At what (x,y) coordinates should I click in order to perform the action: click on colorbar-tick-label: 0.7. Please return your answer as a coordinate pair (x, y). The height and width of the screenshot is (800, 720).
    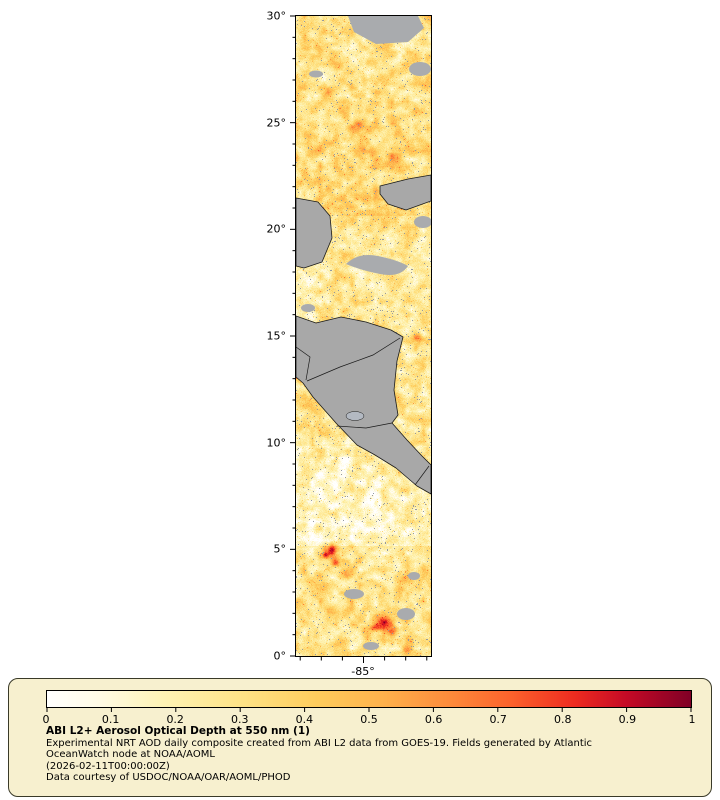
    Looking at the image, I should click on (498, 719).